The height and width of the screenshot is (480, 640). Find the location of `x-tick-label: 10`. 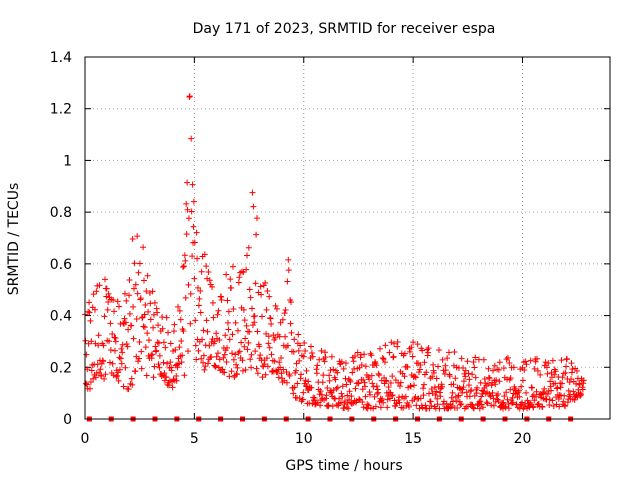

x-tick-label: 10 is located at coordinates (304, 439).